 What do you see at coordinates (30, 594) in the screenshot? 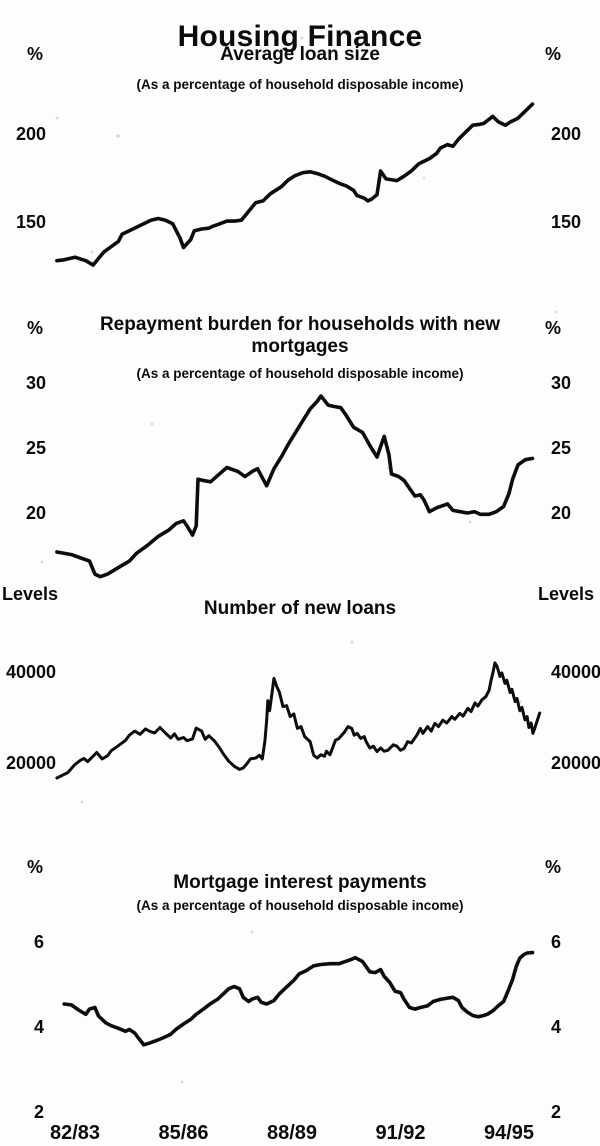
I see `y-axis-unit-left: Levels` at bounding box center [30, 594].